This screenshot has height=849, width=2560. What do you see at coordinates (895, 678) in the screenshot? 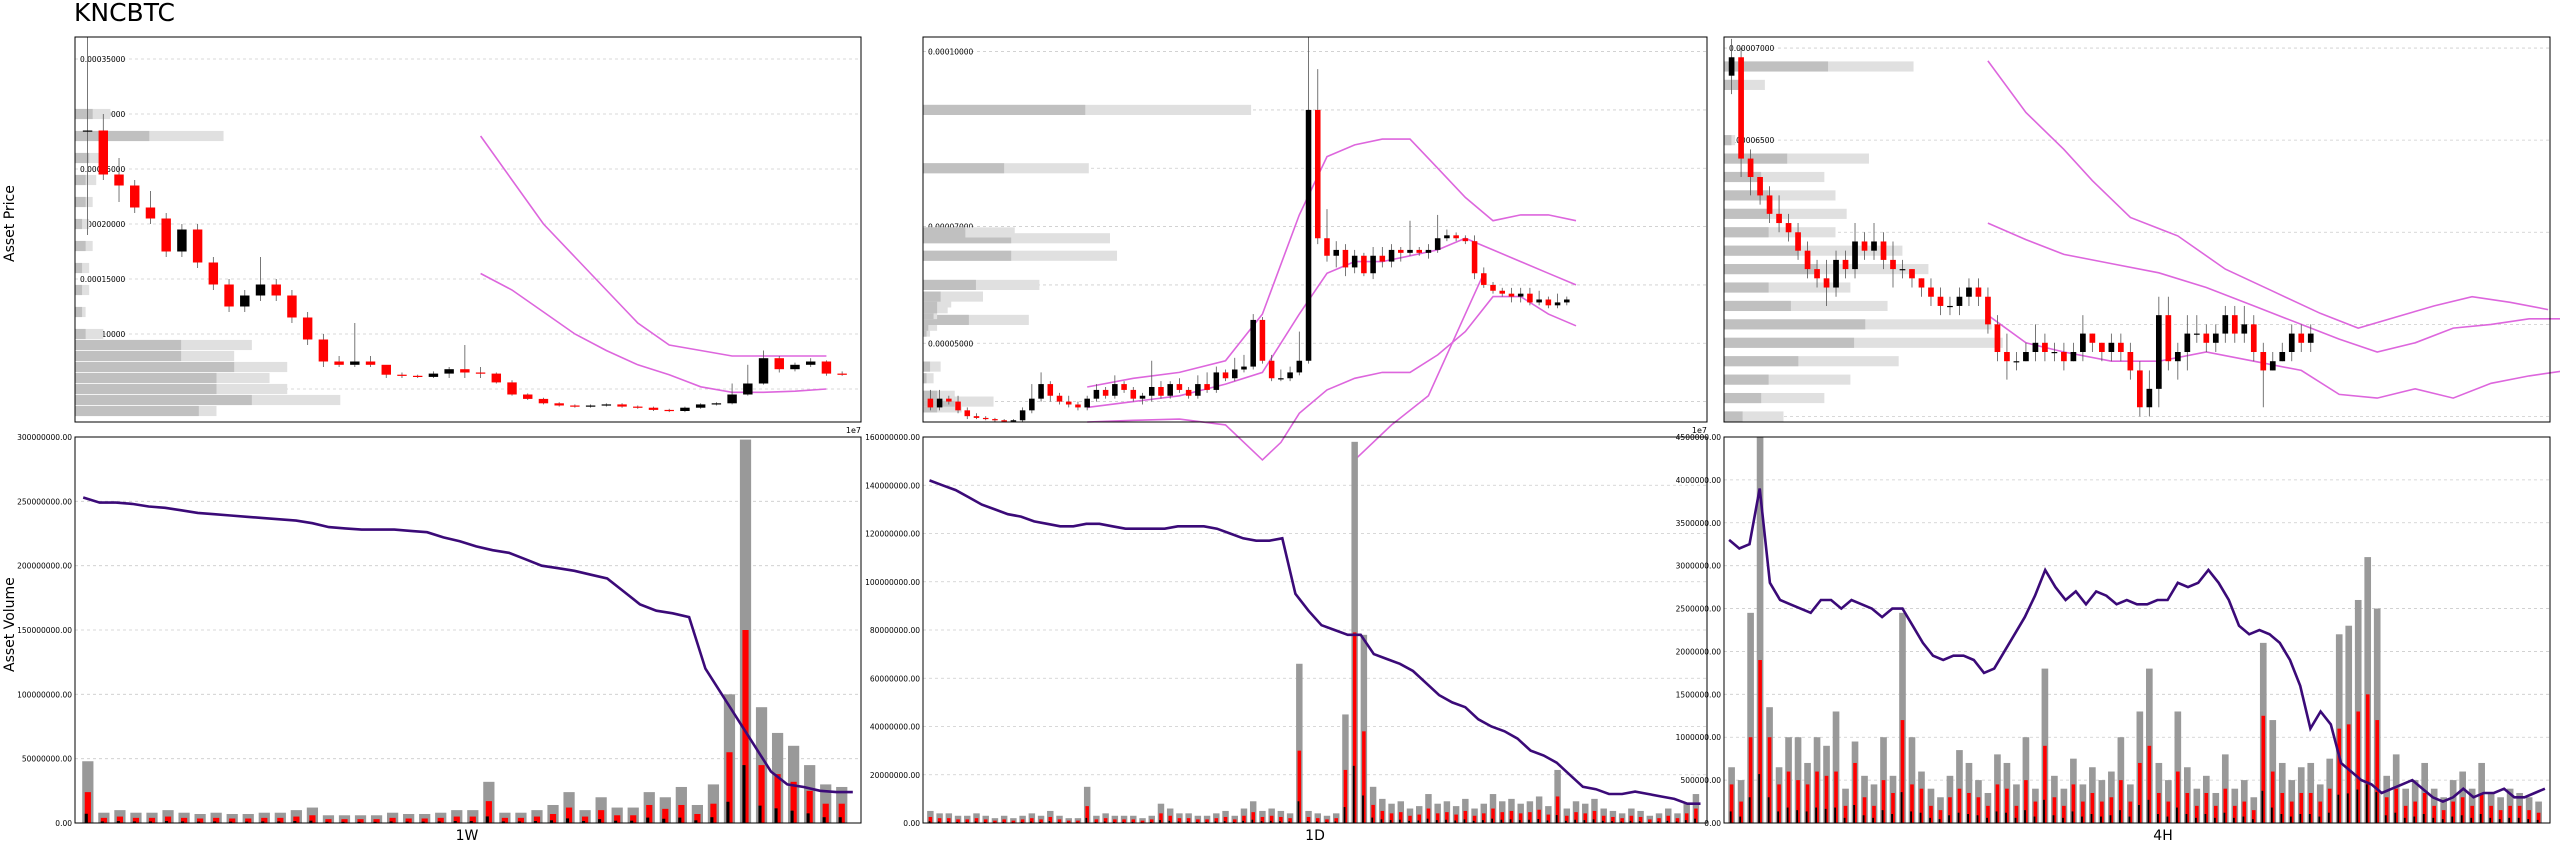
I see `volume-tick-label: 60000000.00` at bounding box center [895, 678].